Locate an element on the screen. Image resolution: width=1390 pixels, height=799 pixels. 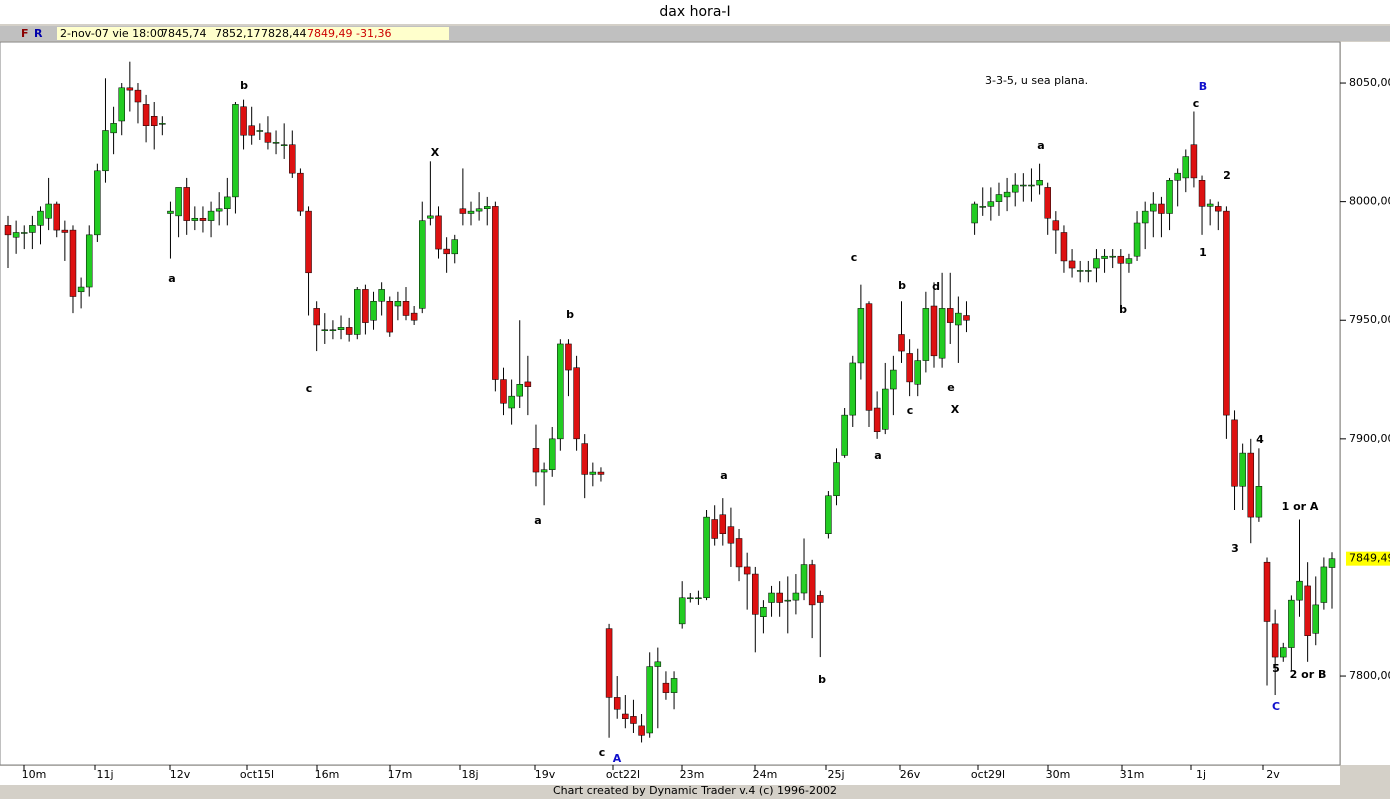
x-tick-label: 30m is located at coordinates (1058, 774).